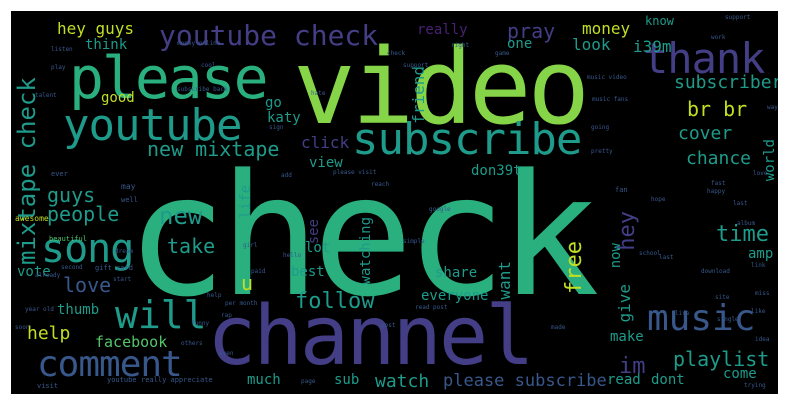 The width and height of the screenshot is (790, 405). I want to click on word-ever: ever, so click(59, 174).